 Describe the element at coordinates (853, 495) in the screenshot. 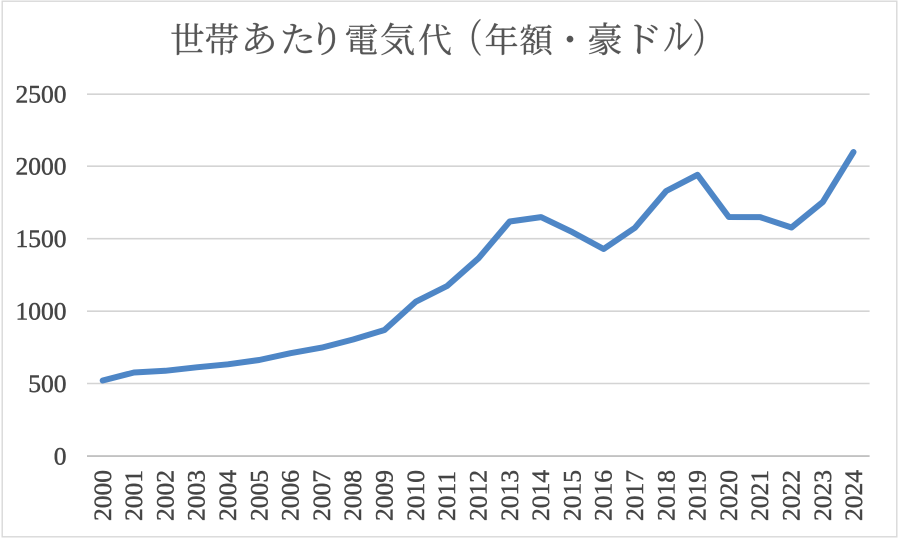

I see `svg-text: 2024` at that location.